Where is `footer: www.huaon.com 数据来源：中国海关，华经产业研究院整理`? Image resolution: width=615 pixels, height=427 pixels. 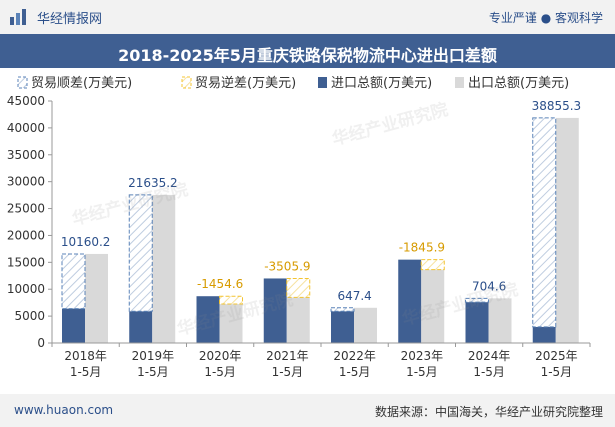
footer: www.huaon.com 数据来源：中国海关，华经产业研究院整理 is located at coordinates (307, 410).